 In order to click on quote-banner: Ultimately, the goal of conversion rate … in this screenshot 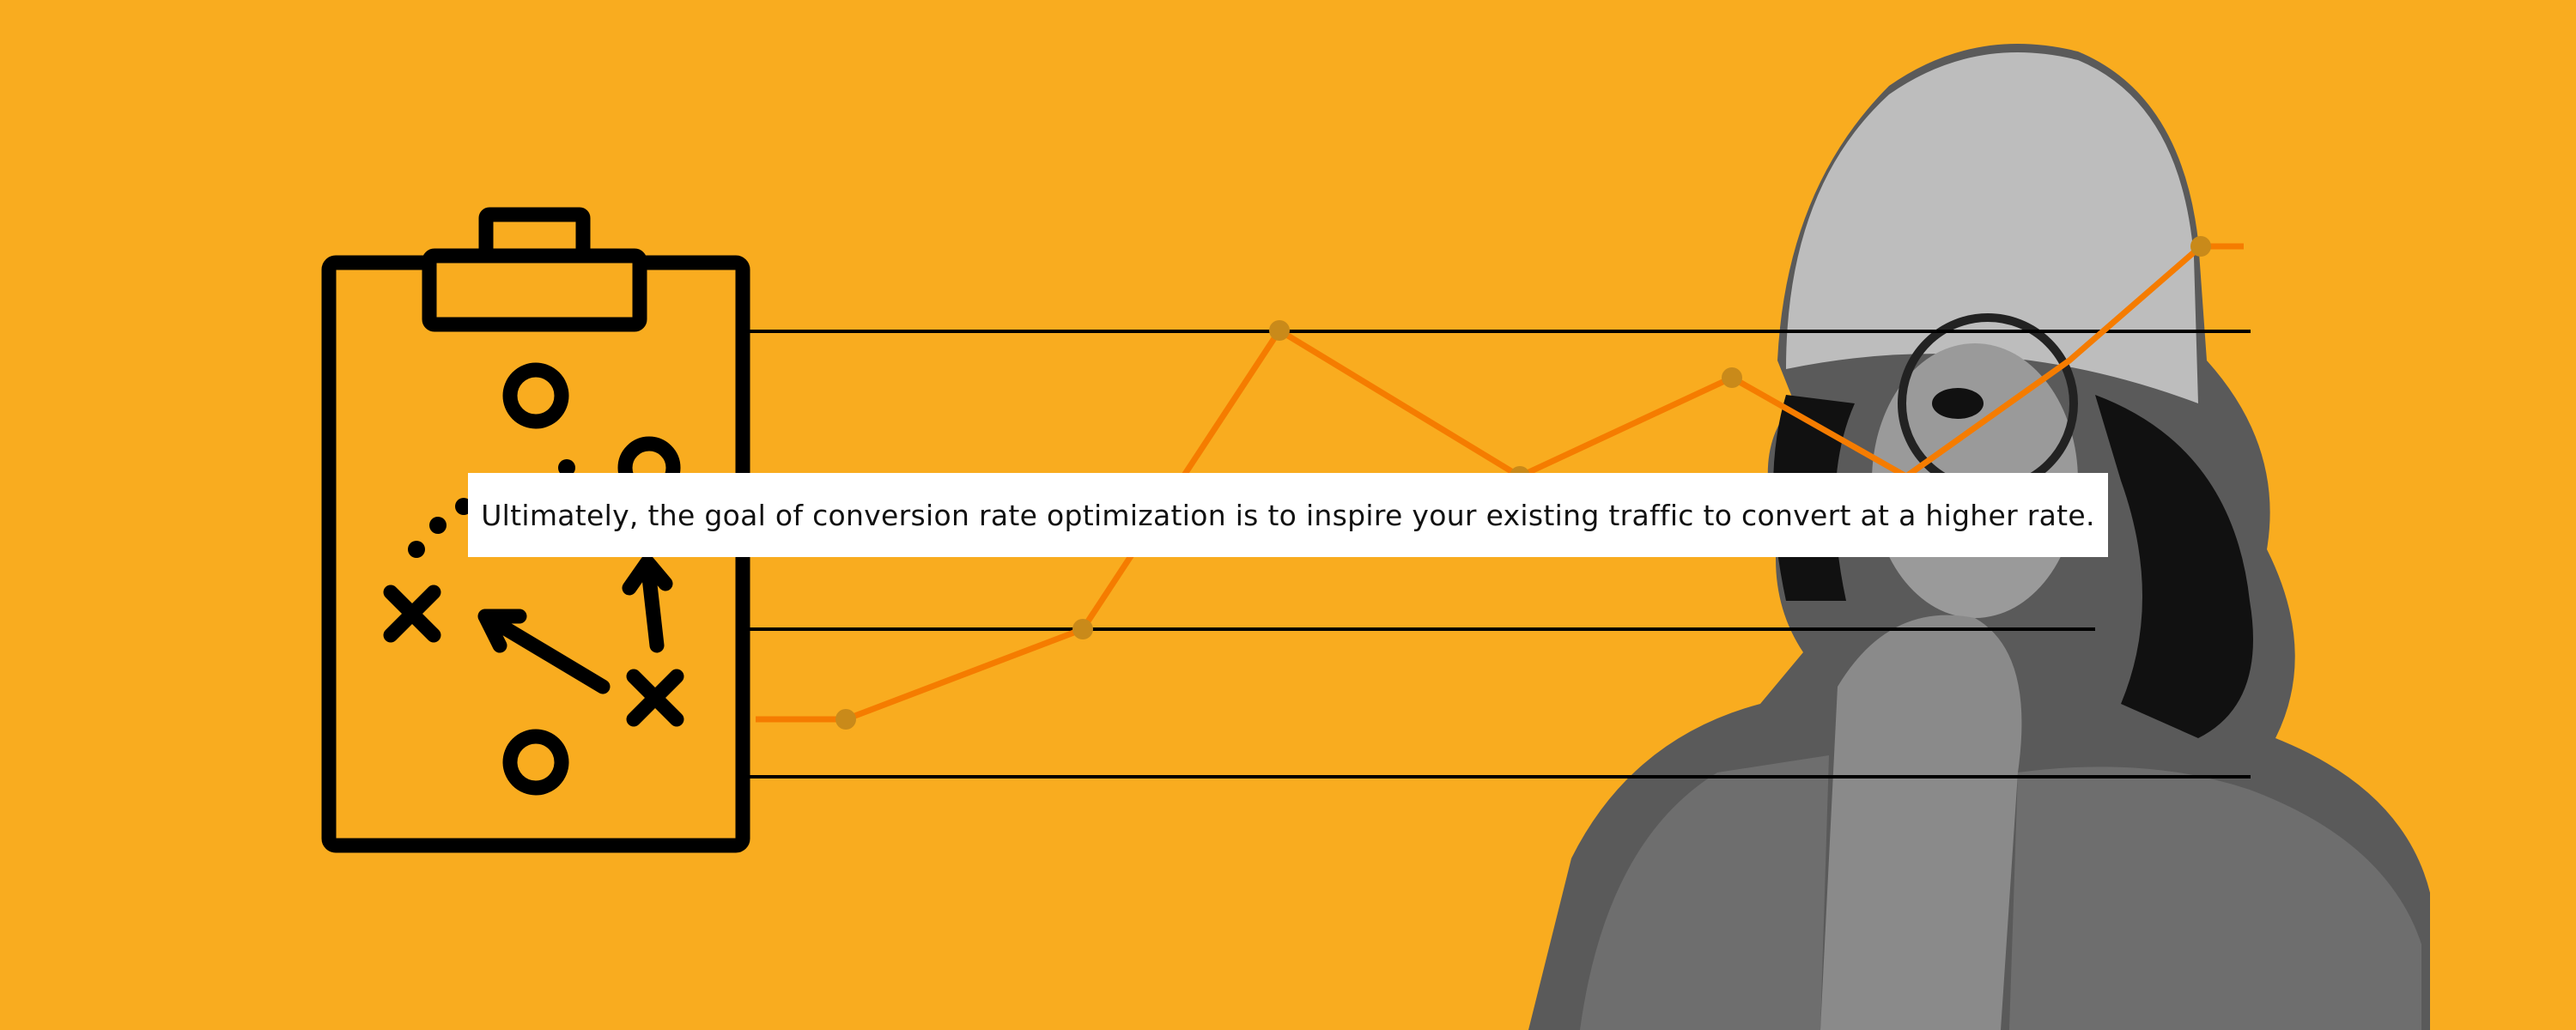, I will do `click(1288, 515)`.